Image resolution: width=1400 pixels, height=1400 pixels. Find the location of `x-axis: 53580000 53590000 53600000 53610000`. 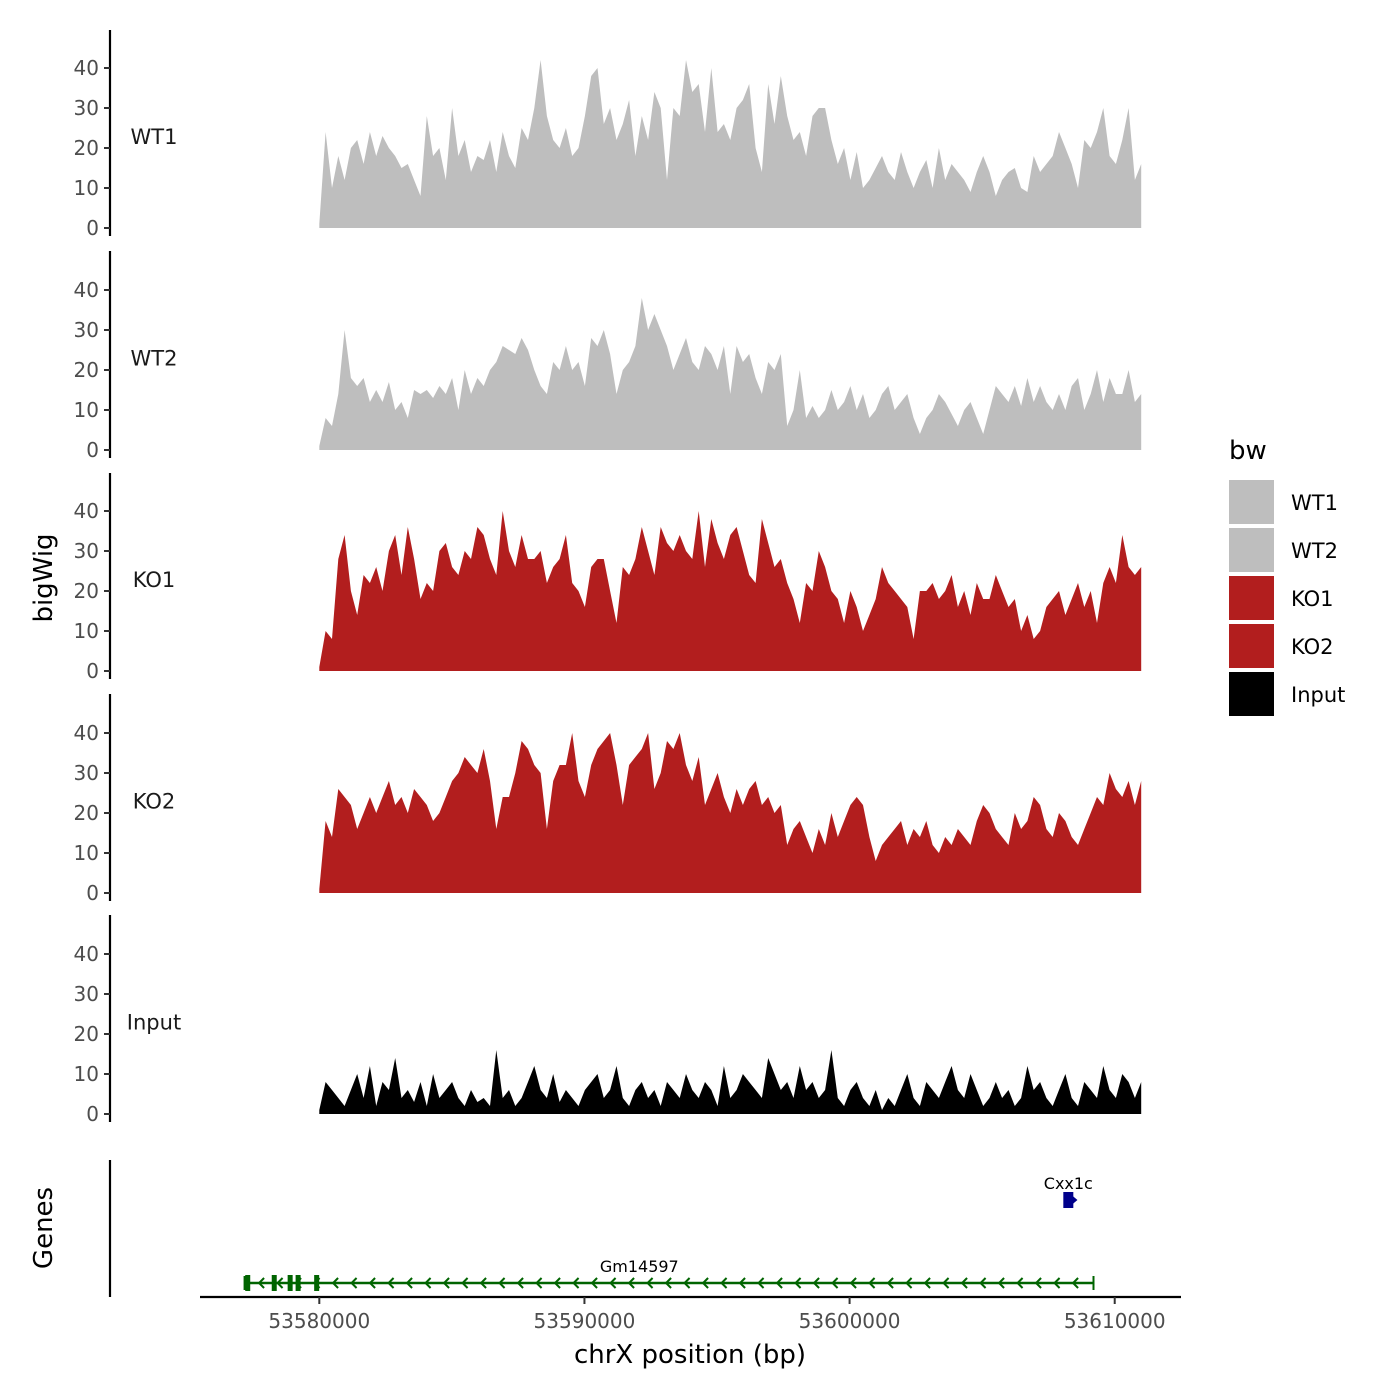

x-axis: 53580000 53590000 53600000 53610000 is located at coordinates (690, 1314).